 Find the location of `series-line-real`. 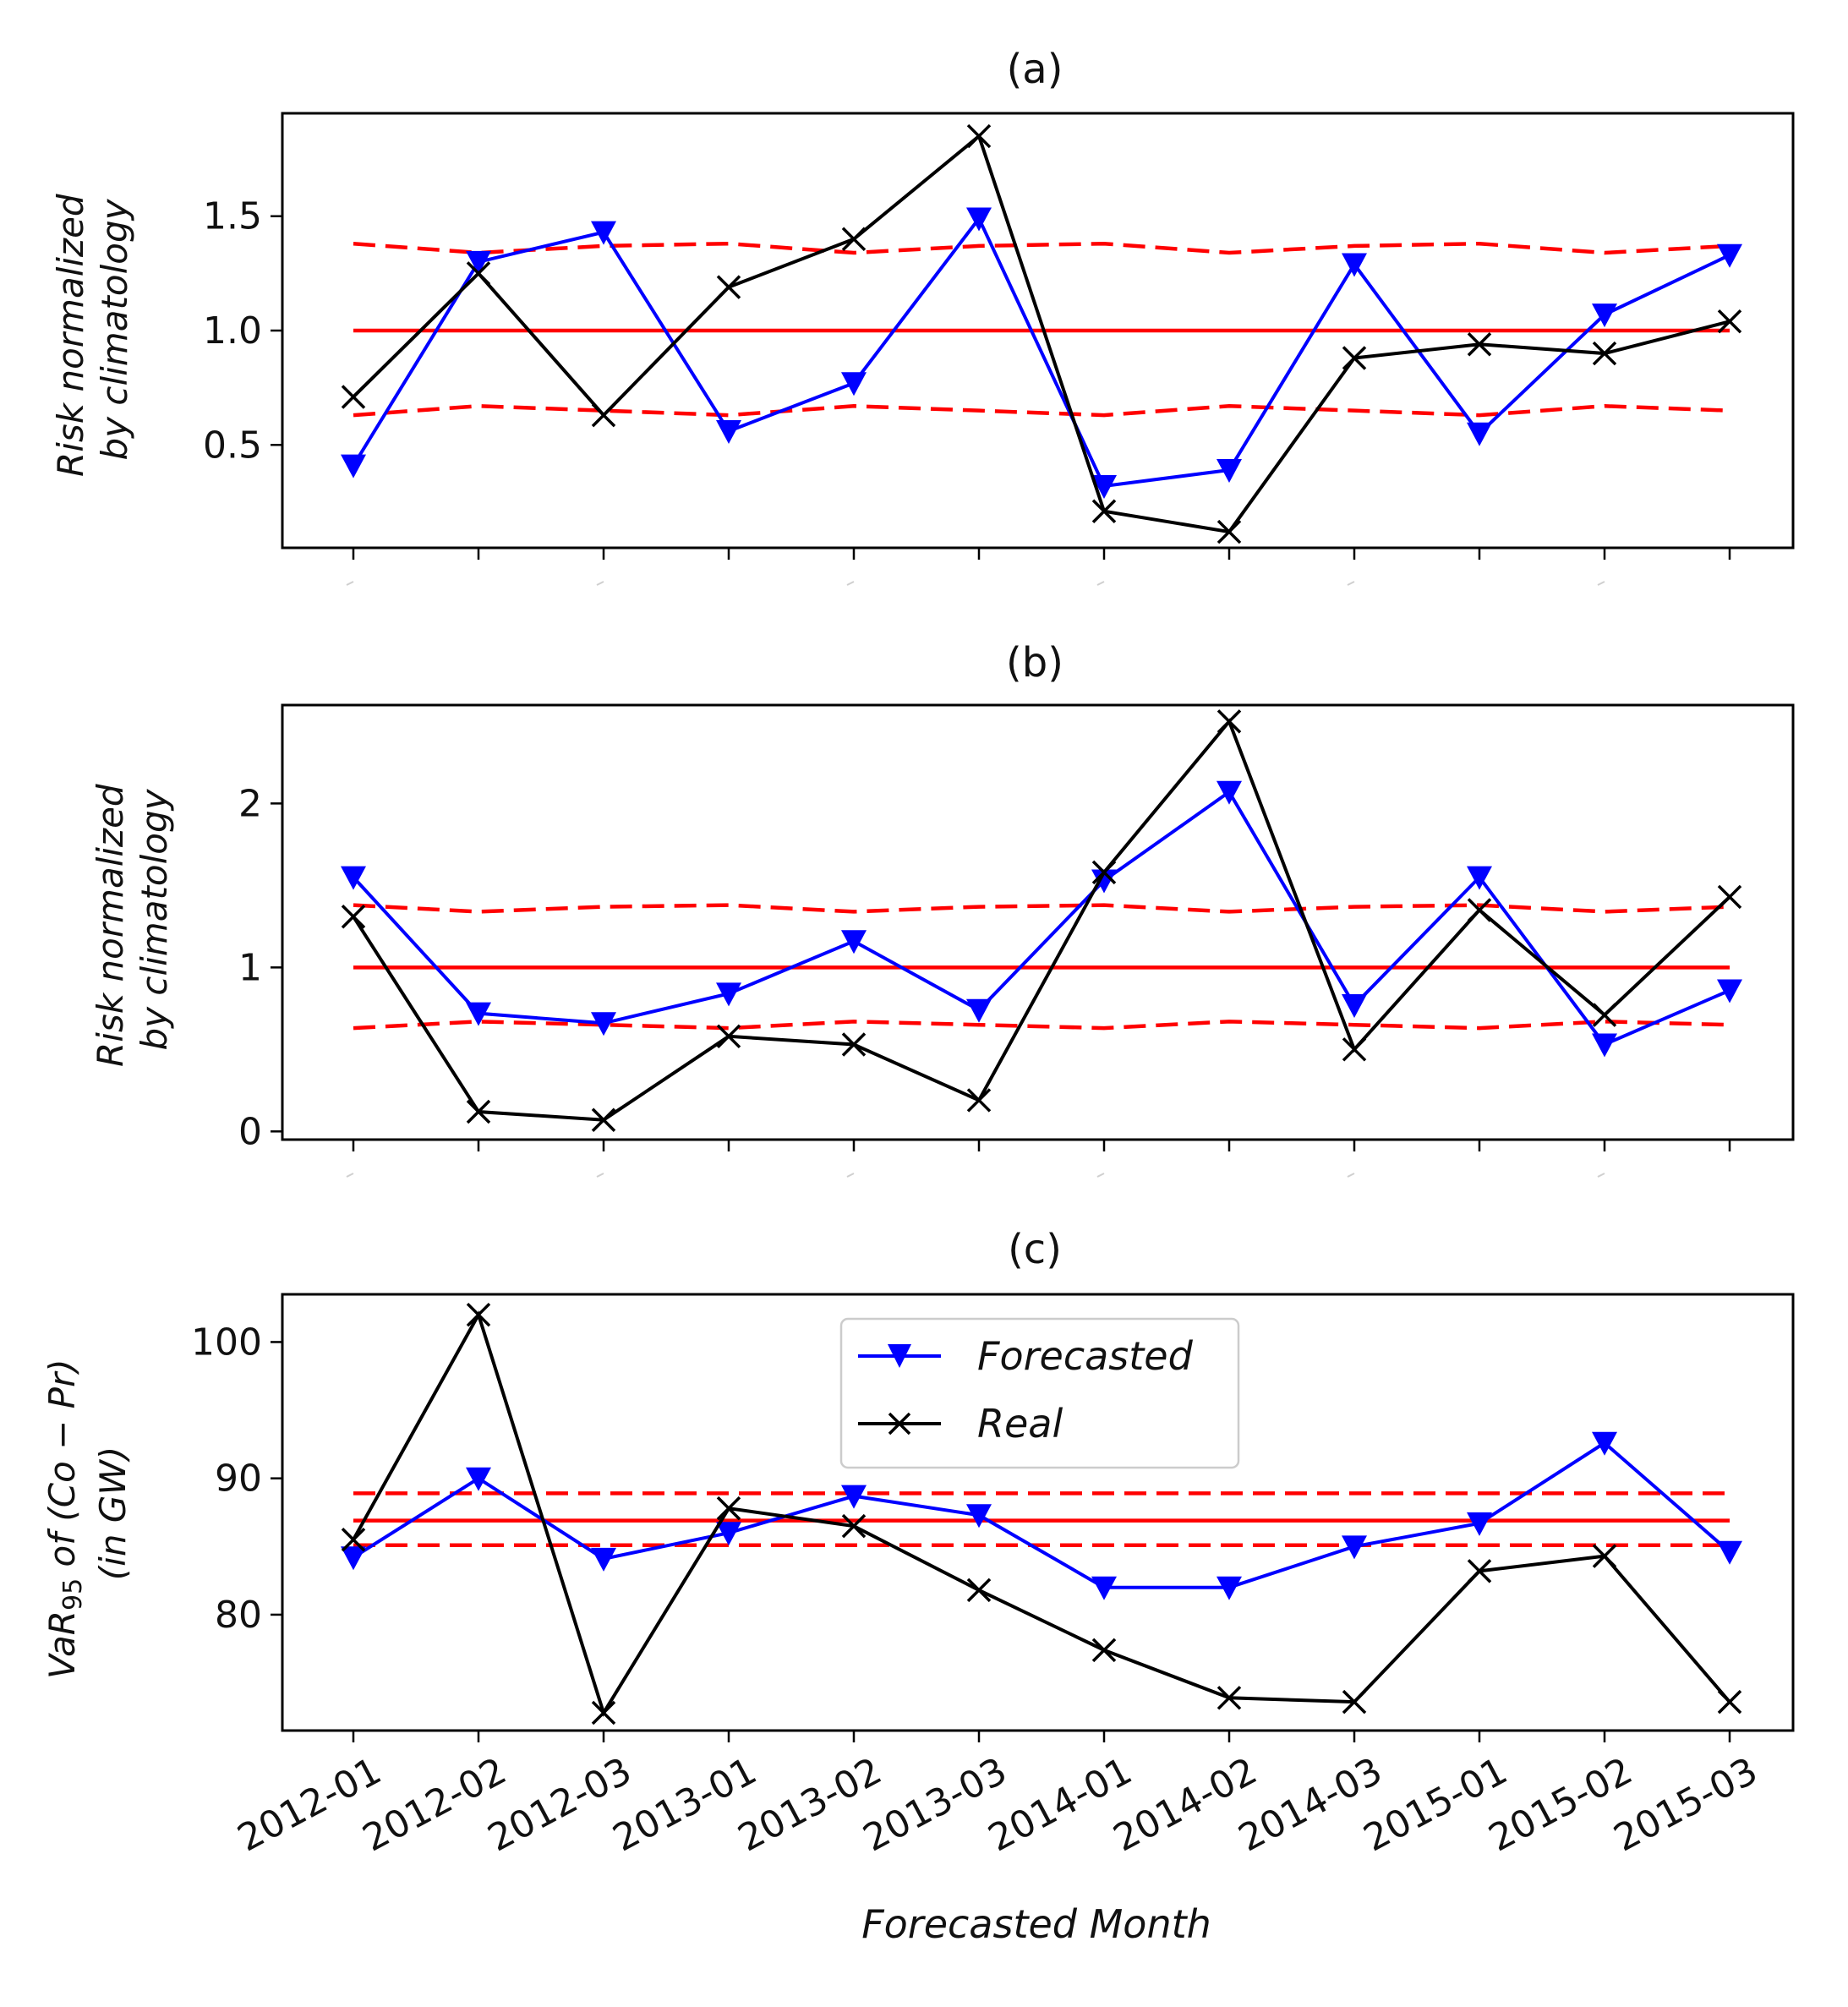

series-line-real is located at coordinates (1041, 333).